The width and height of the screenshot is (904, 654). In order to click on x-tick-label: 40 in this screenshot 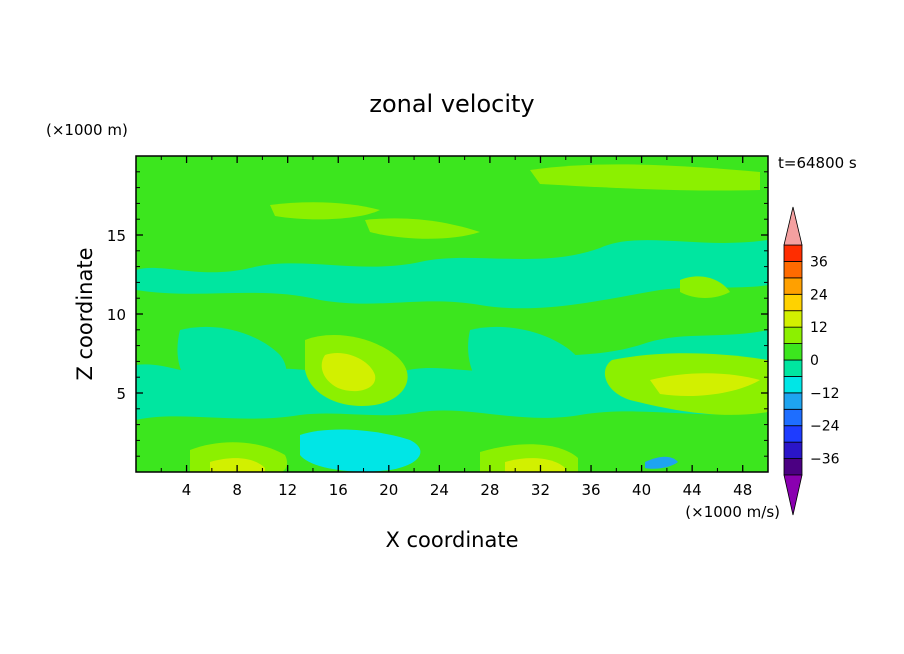, I will do `click(641, 490)`.